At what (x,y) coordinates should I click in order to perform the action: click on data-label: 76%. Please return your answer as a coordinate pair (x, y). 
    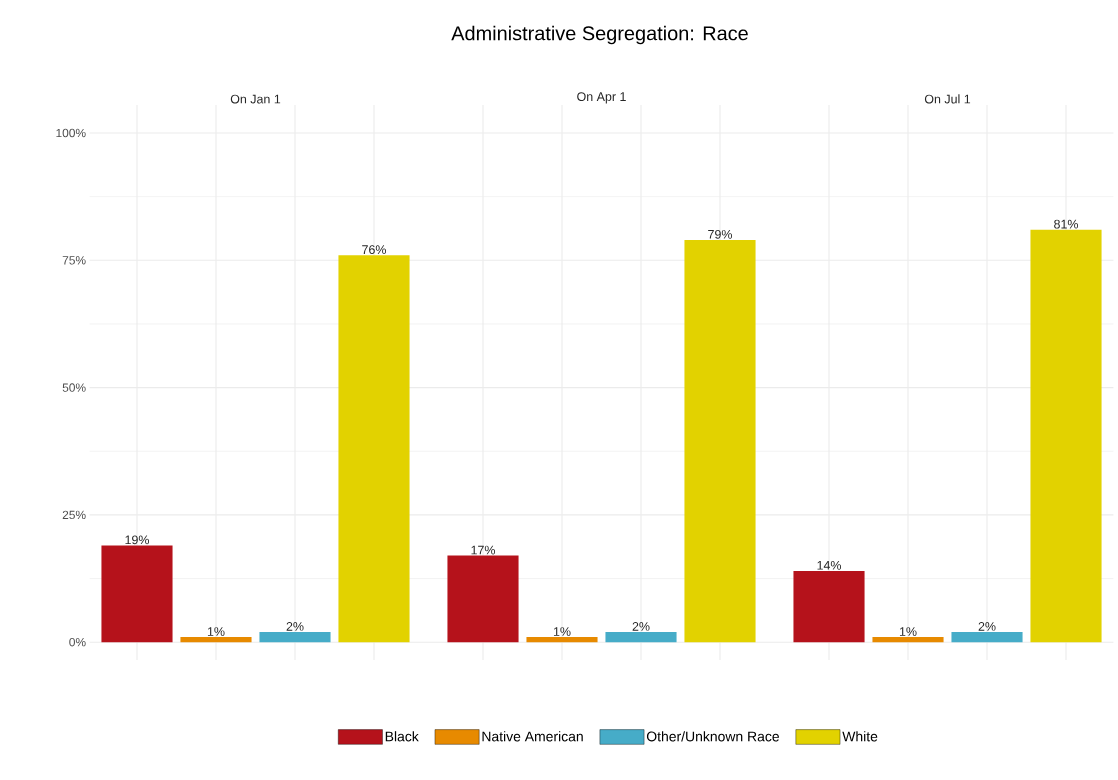
    Looking at the image, I should click on (374, 250).